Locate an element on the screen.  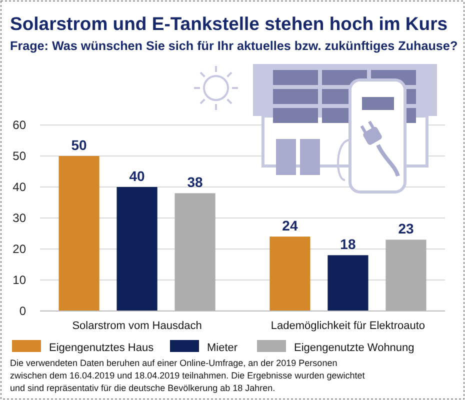
legend-label: Mieter is located at coordinates (222, 348).